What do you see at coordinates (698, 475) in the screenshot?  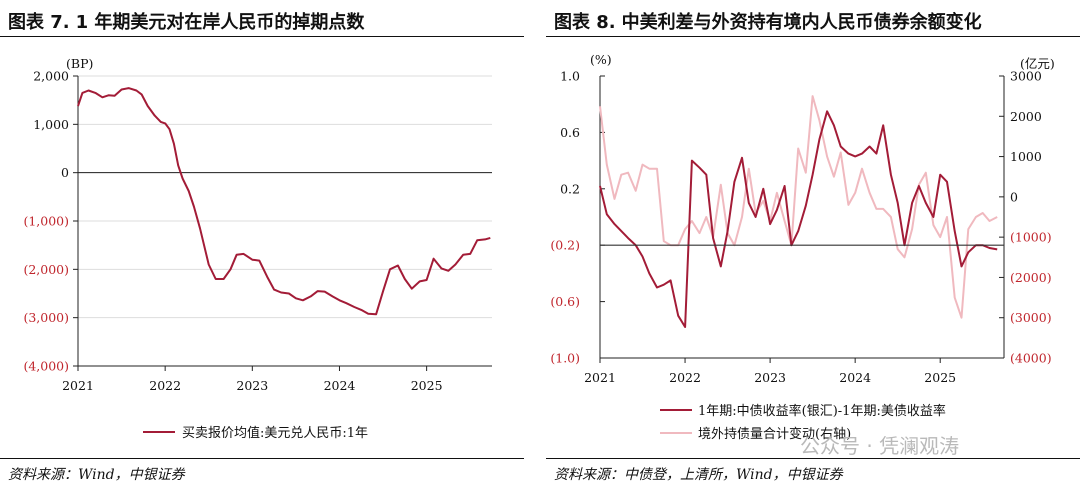 I see `right-source-note: 资料来源：中债登，上清所，Wind，中银证券` at bounding box center [698, 475].